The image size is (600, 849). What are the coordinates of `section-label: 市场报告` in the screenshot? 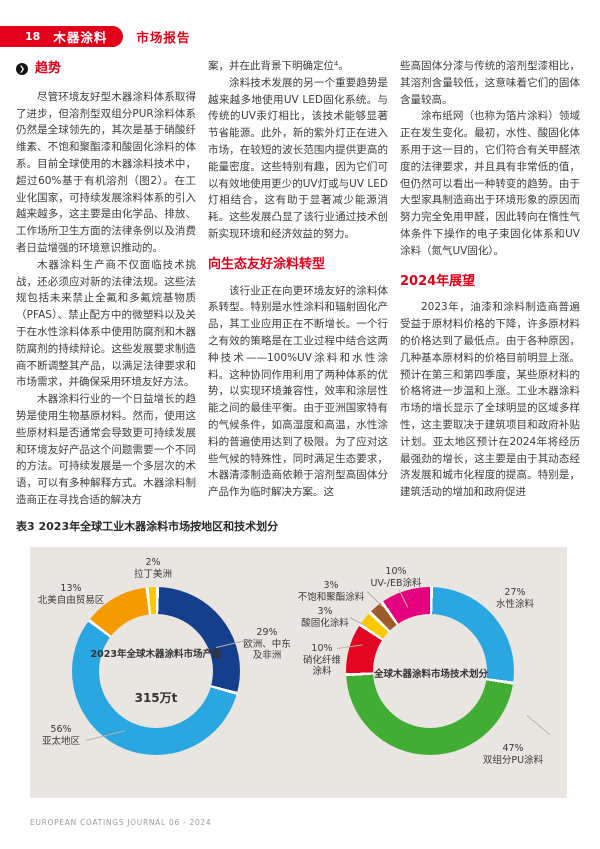 It's located at (163, 37).